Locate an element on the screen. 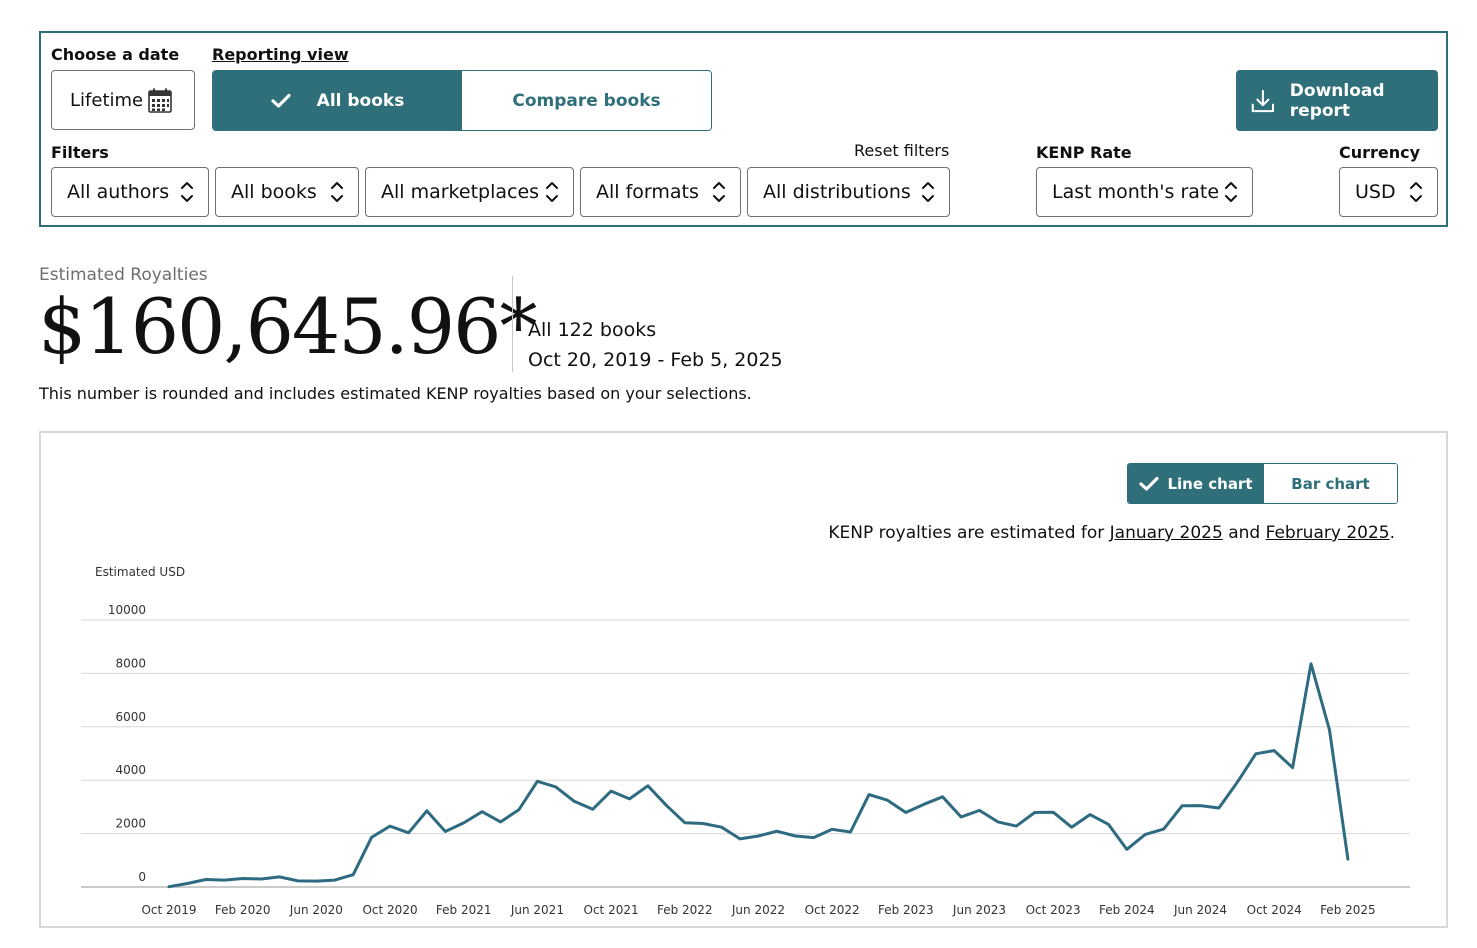 Image resolution: width=1477 pixels, height=948 pixels. january-2025-link: January 2025 is located at coordinates (1166, 533).